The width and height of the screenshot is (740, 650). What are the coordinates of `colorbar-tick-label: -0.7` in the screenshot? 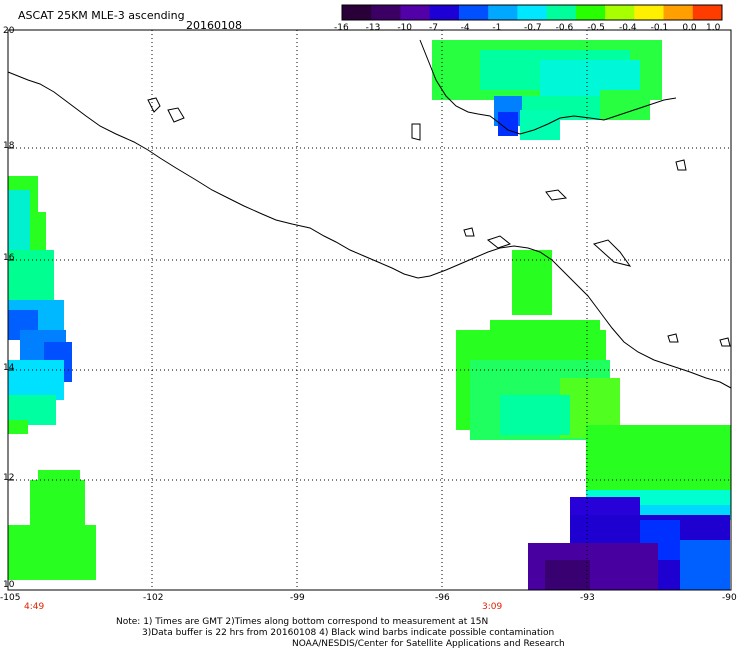 It's located at (533, 28).